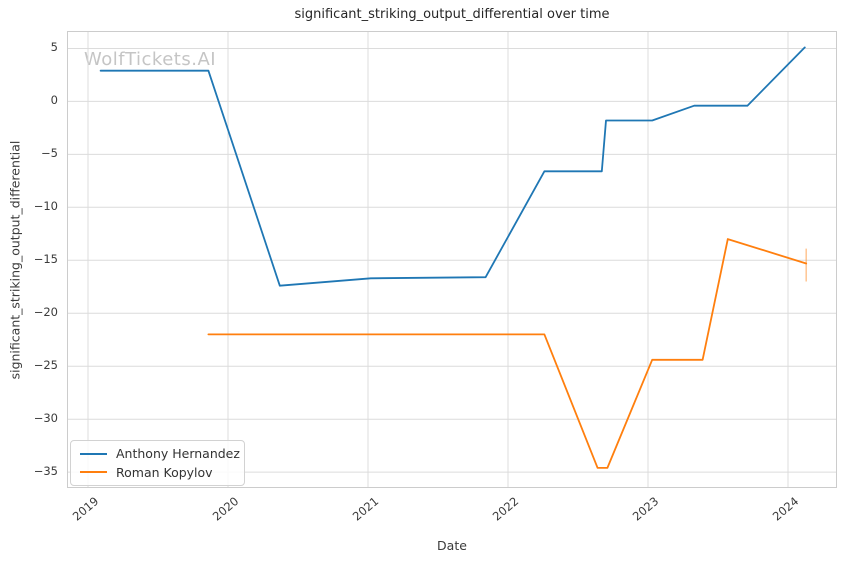 The width and height of the screenshot is (850, 561). What do you see at coordinates (45, 206) in the screenshot?
I see `y-tick-label: −10` at bounding box center [45, 206].